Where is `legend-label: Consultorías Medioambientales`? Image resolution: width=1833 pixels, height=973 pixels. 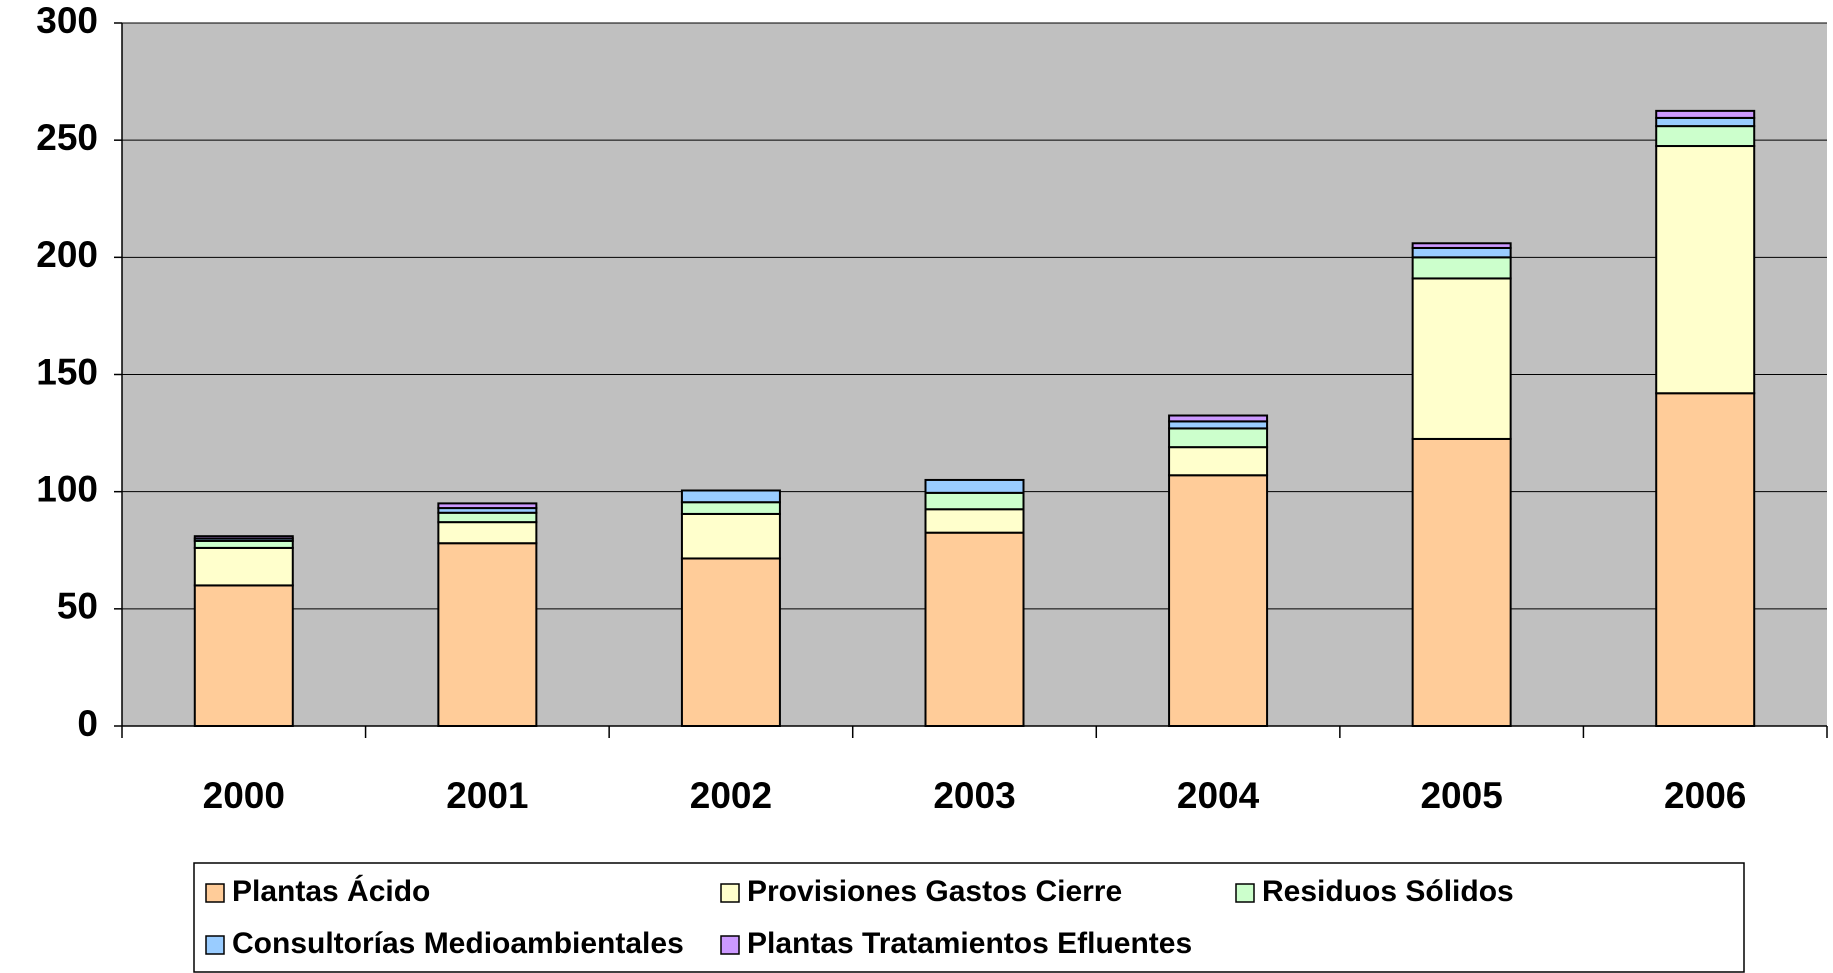 legend-label: Consultorías Medioambientales is located at coordinates (458, 943).